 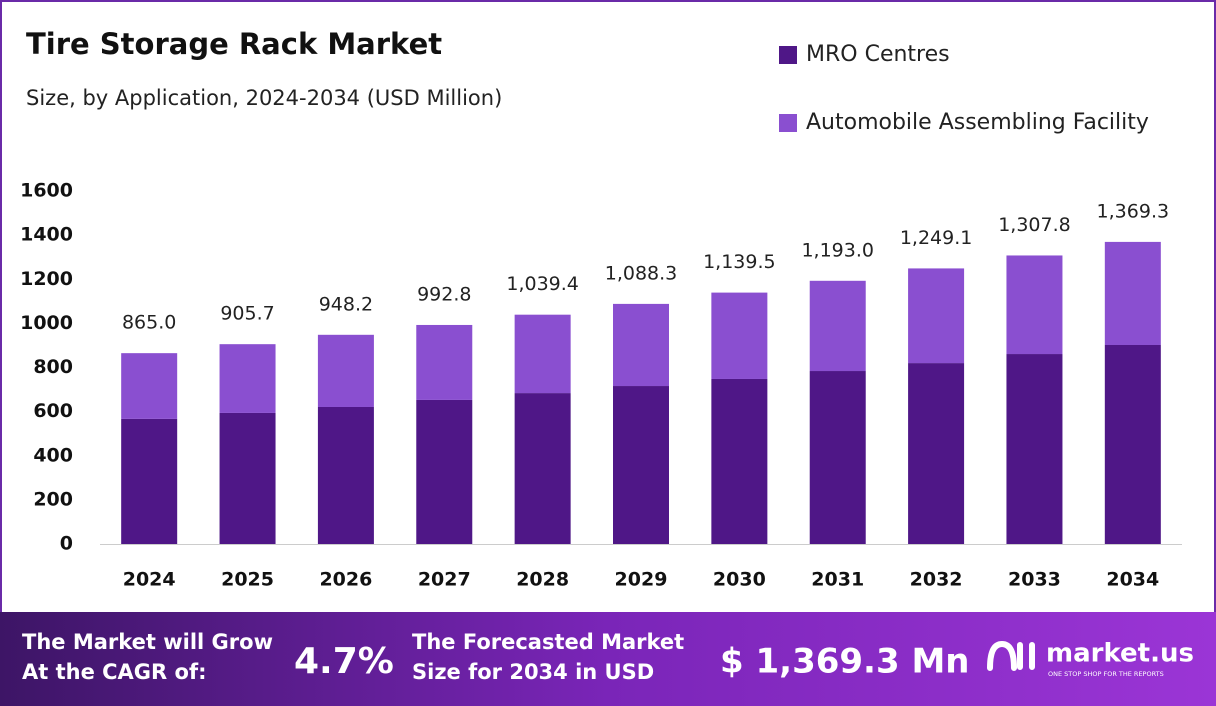 What do you see at coordinates (66, 544) in the screenshot?
I see `y-tick-label: 0` at bounding box center [66, 544].